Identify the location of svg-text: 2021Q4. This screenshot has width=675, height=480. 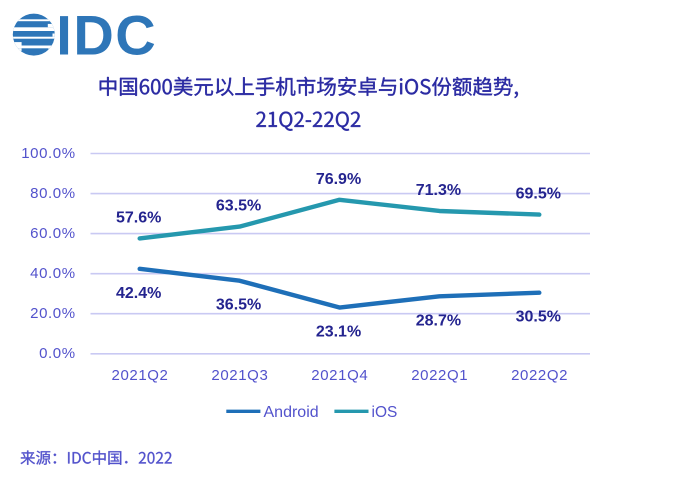
(339, 375).